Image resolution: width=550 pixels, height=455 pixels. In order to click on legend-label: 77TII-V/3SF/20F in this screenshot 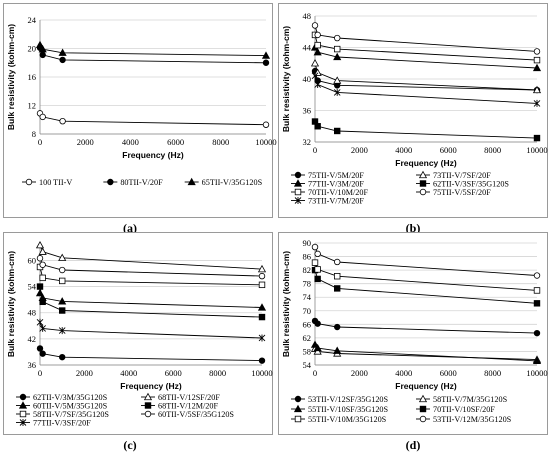, I will do `click(62, 423)`.